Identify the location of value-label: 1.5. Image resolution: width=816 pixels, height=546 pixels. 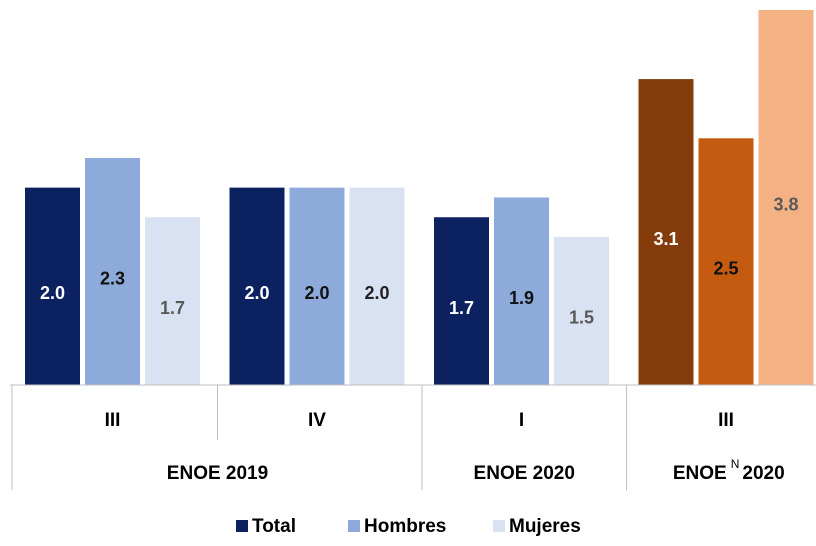
(581, 318).